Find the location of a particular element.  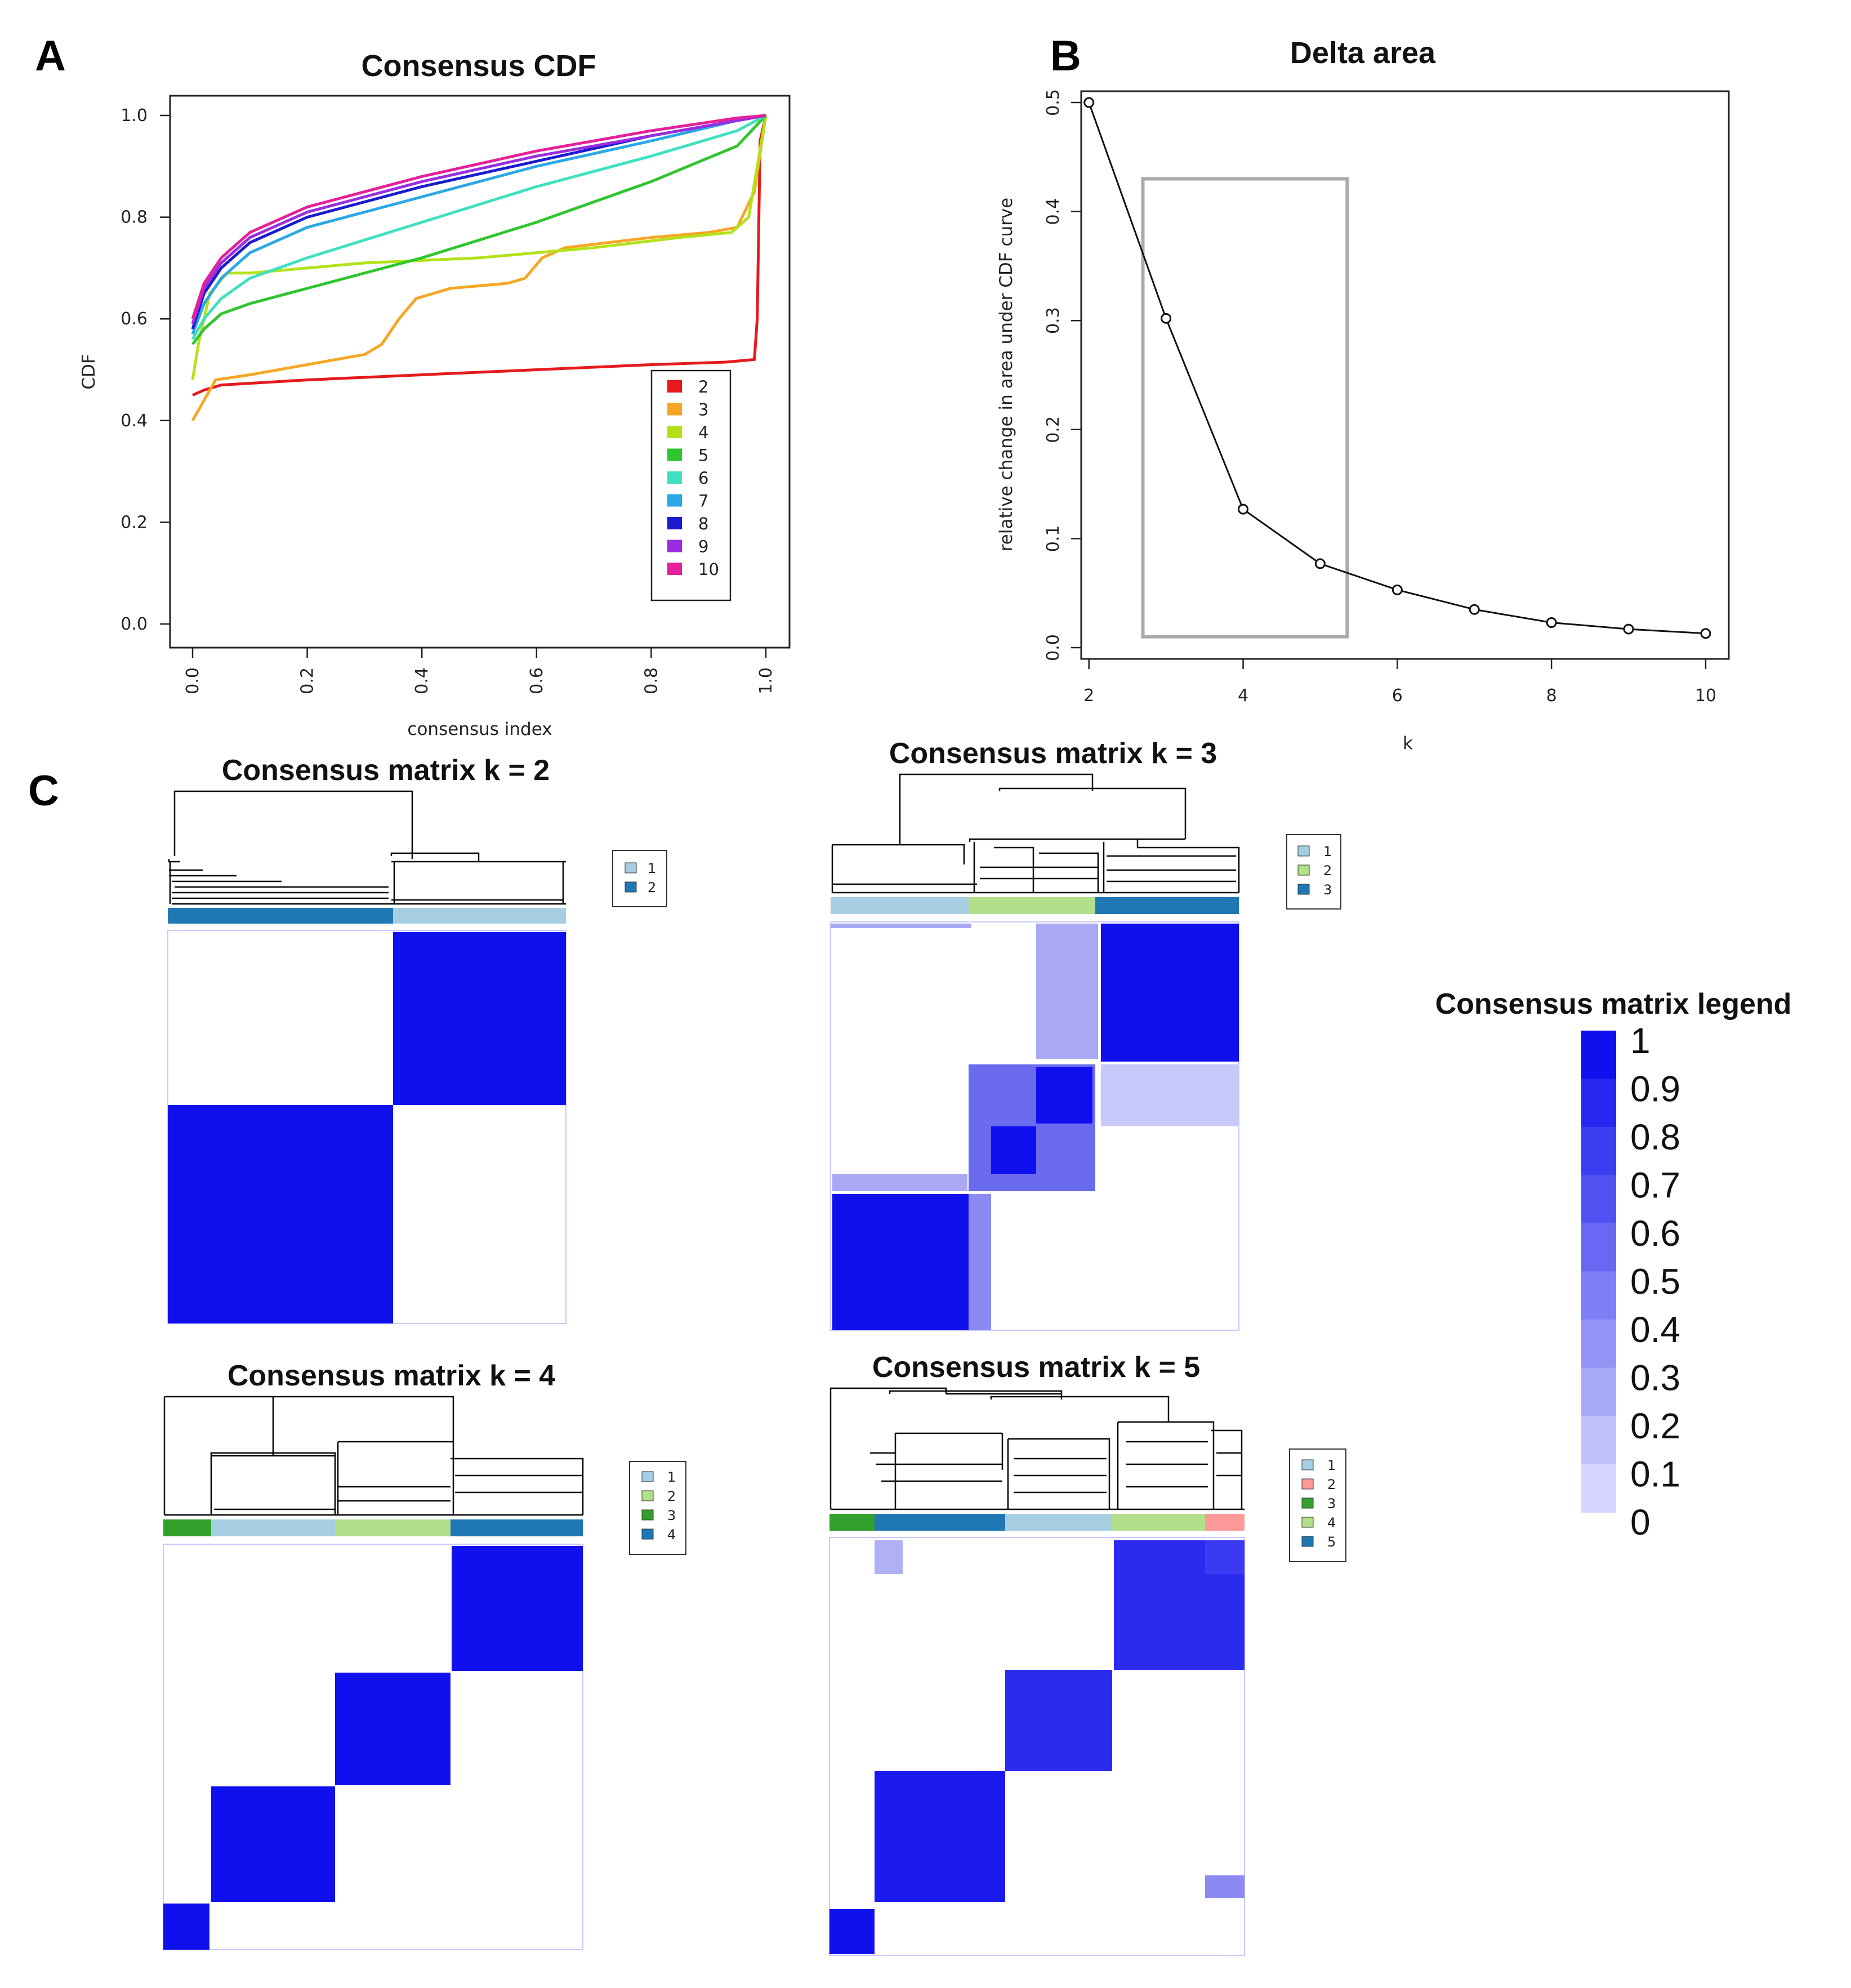

cdf-legend-label-k3: 3 is located at coordinates (703, 410).